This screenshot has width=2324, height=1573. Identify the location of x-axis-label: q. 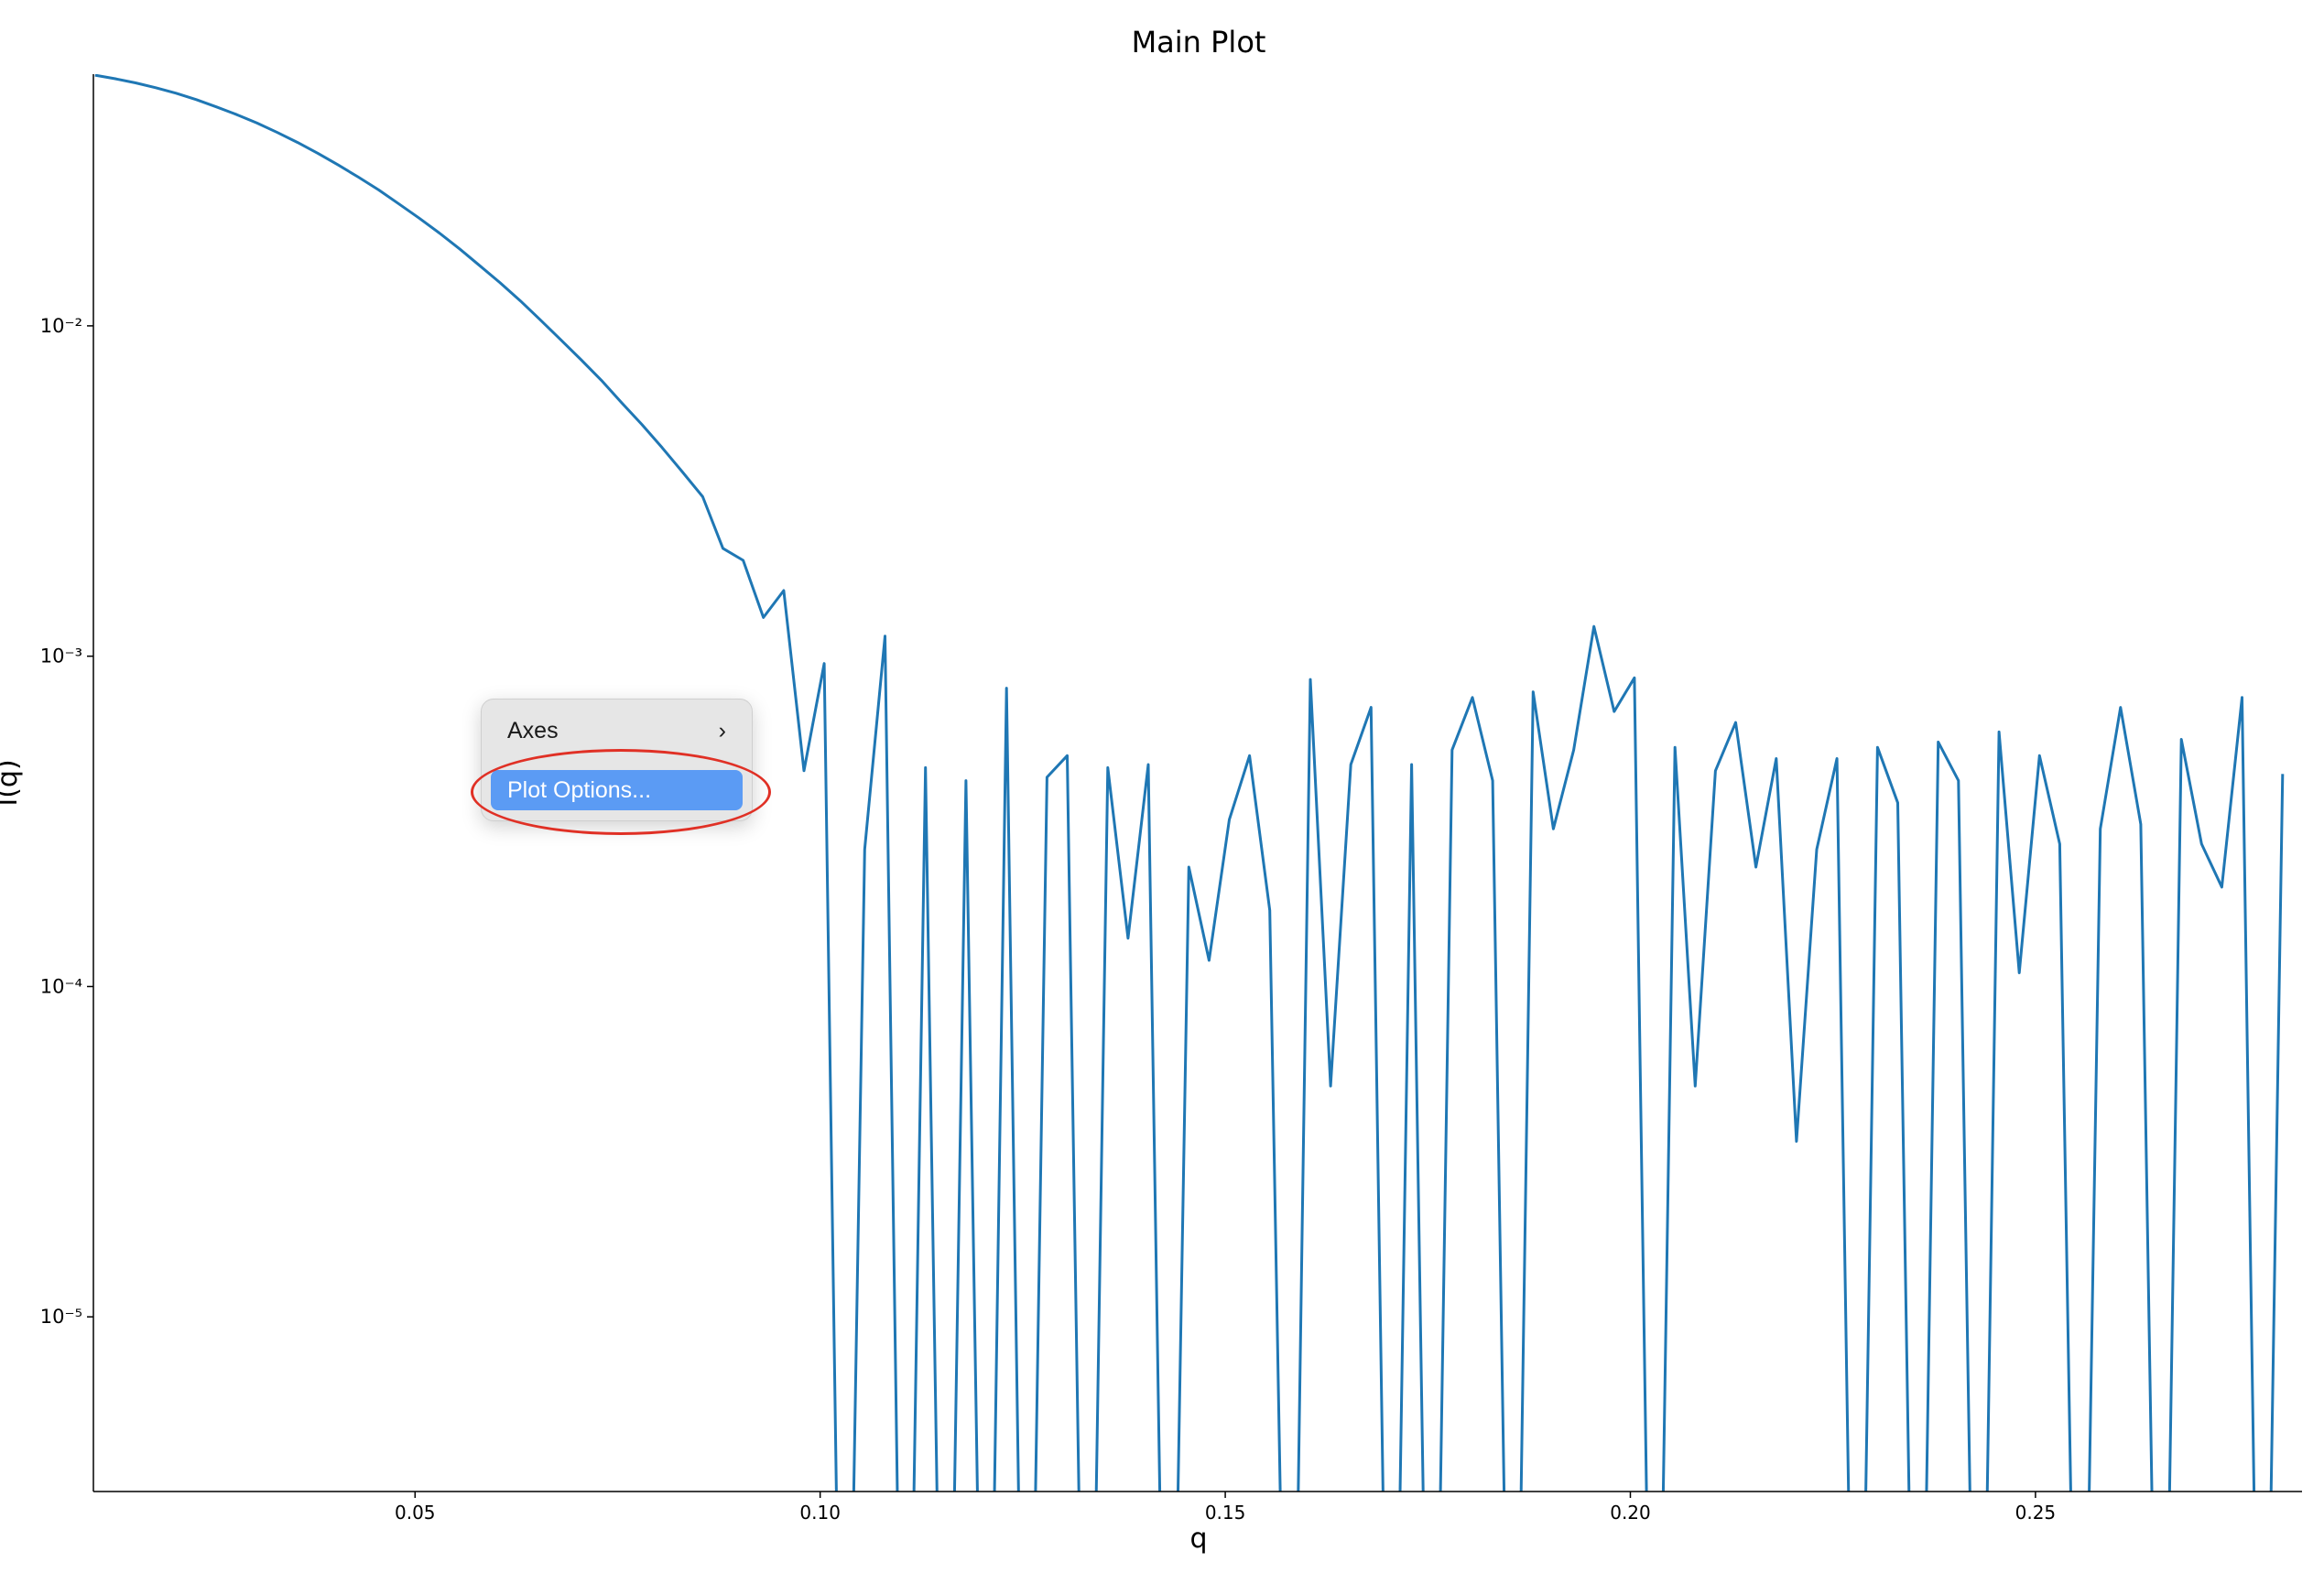
(1198, 1539).